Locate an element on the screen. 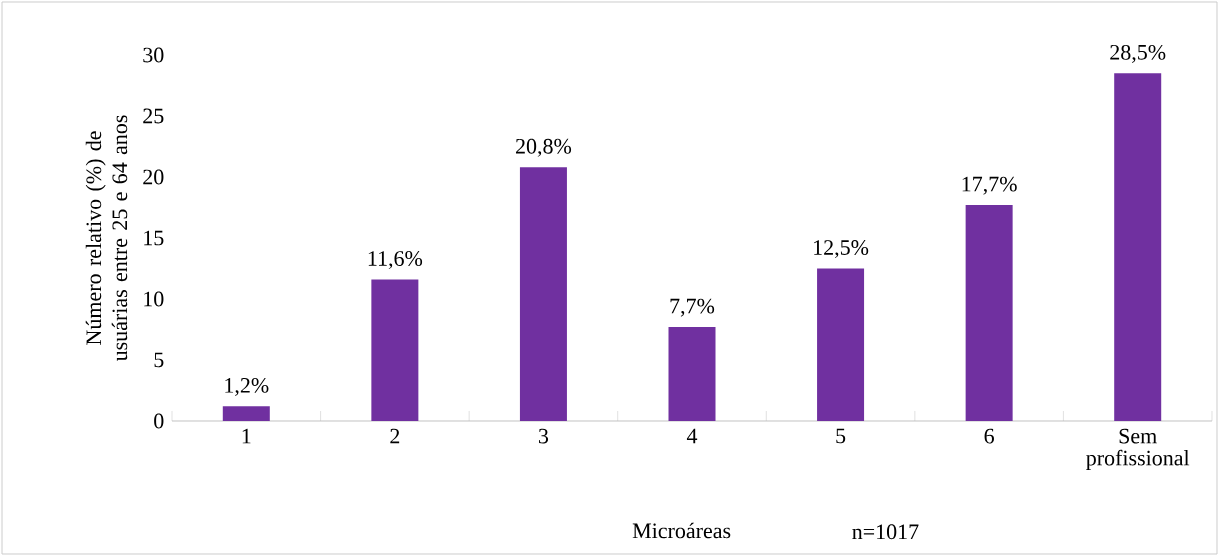 The width and height of the screenshot is (1219, 556). data-label: 28,5% is located at coordinates (1138, 53).